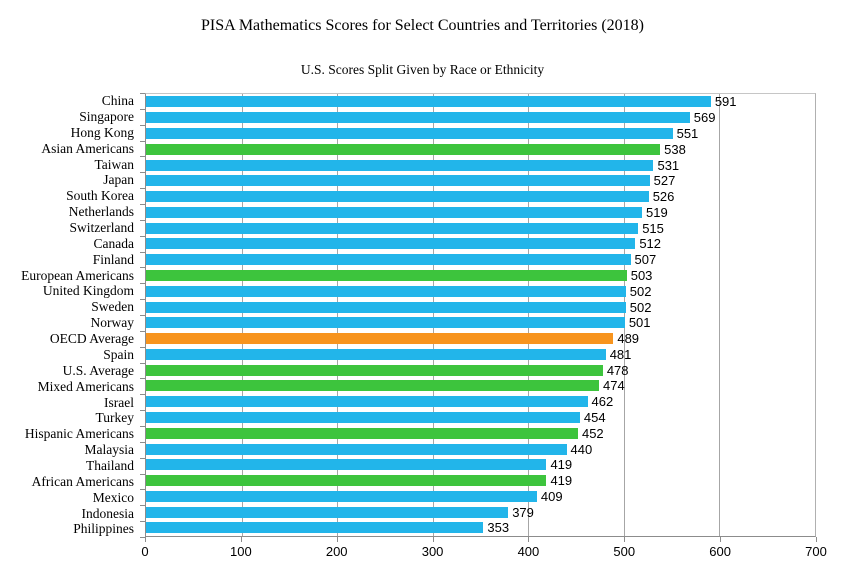 The width and height of the screenshot is (845, 573). Describe the element at coordinates (664, 181) in the screenshot. I see `bar-value-label: 527` at that location.